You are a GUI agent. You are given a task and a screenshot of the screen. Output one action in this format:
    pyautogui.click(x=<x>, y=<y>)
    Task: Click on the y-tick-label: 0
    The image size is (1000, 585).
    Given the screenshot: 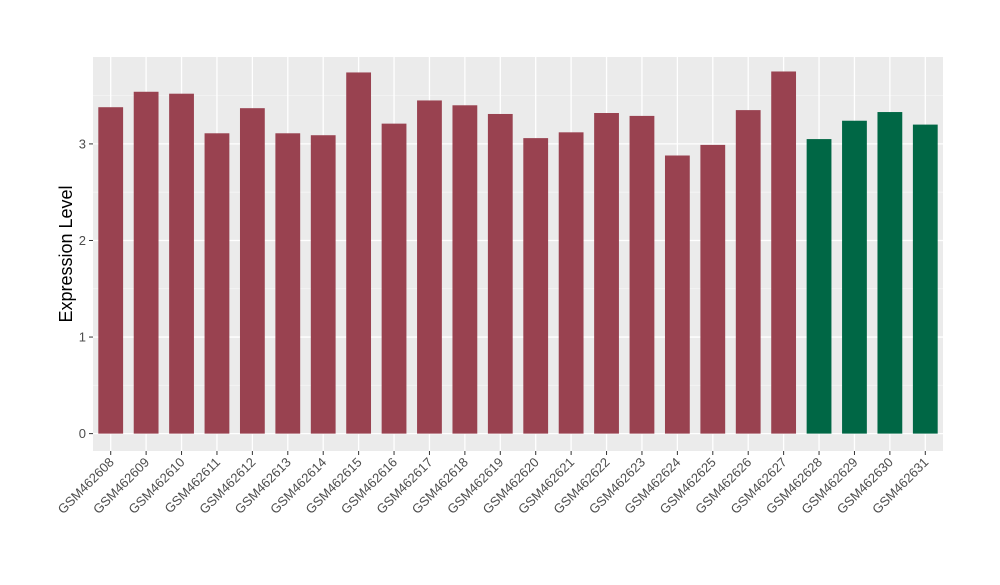 What is the action you would take?
    pyautogui.click(x=82, y=433)
    